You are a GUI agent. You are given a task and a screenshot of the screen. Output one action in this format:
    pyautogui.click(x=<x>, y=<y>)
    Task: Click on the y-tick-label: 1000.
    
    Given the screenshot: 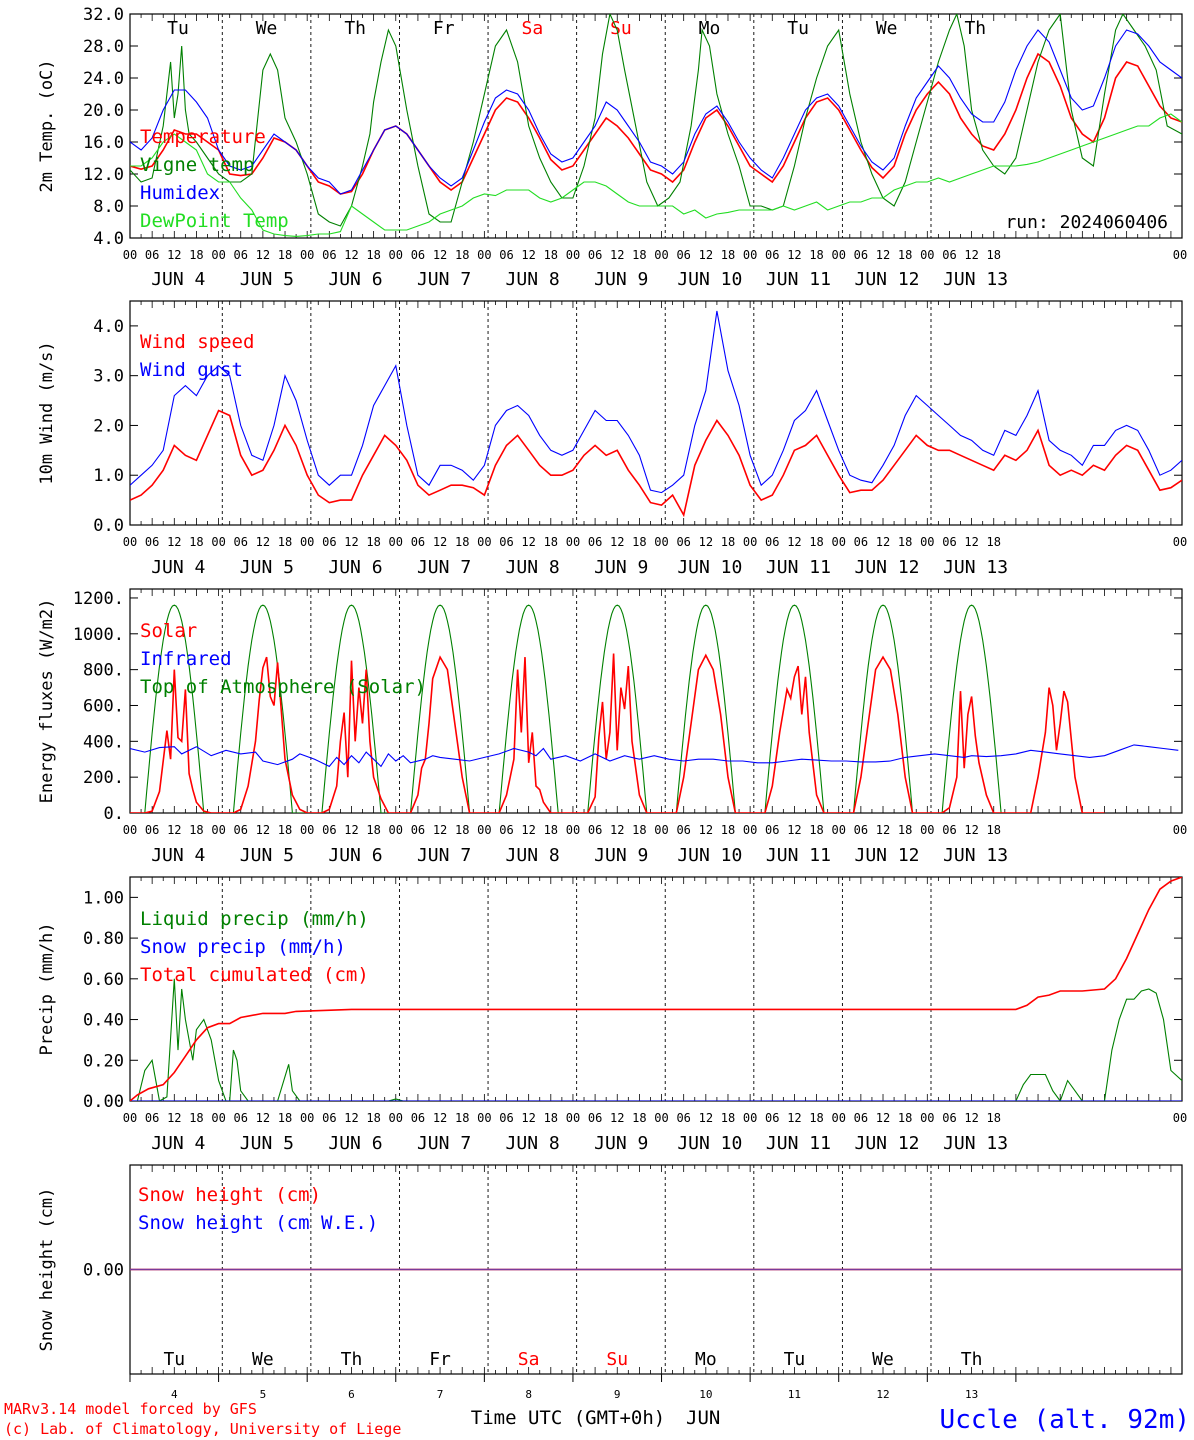 What is the action you would take?
    pyautogui.click(x=98, y=635)
    